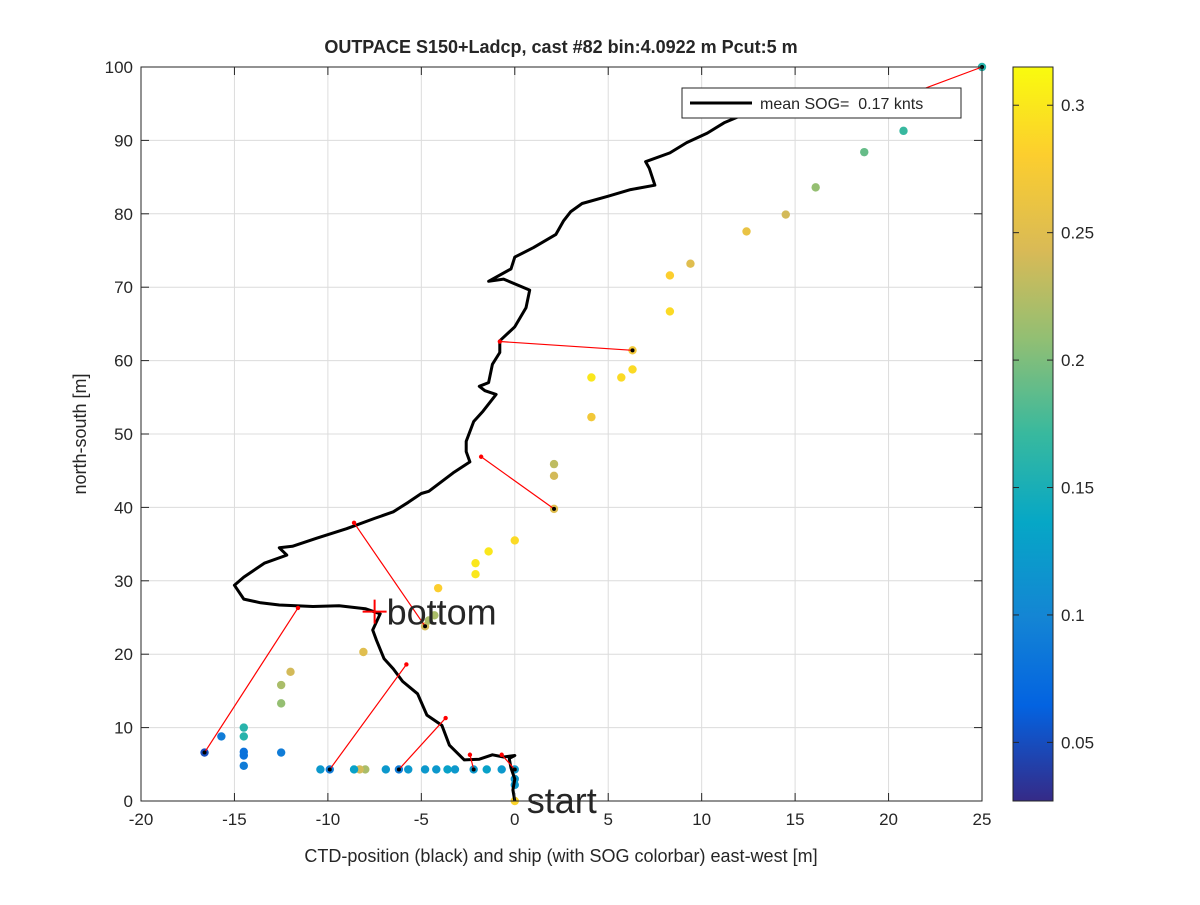 The height and width of the screenshot is (905, 1200). I want to click on legend-entry-label: mean SOG= 0.17 knts, so click(841, 104).